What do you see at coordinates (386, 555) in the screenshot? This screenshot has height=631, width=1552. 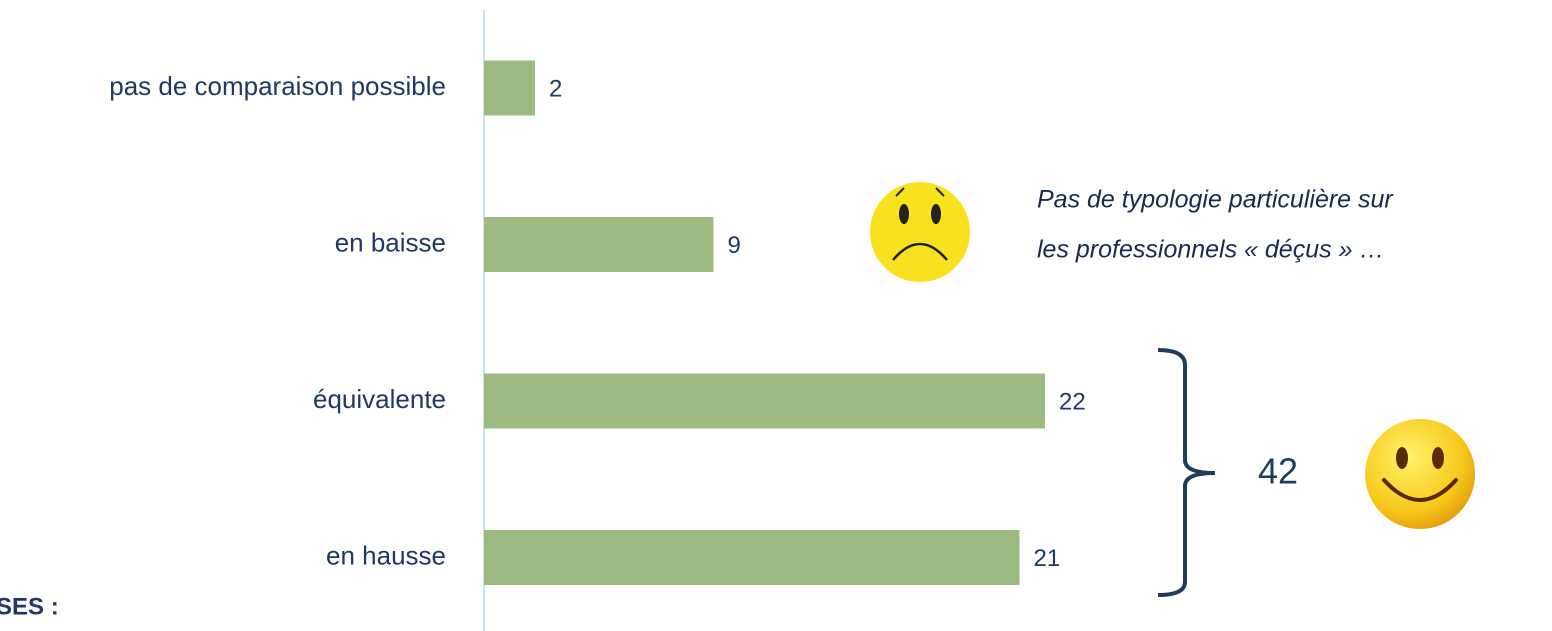 I see `category-label: en hausse` at bounding box center [386, 555].